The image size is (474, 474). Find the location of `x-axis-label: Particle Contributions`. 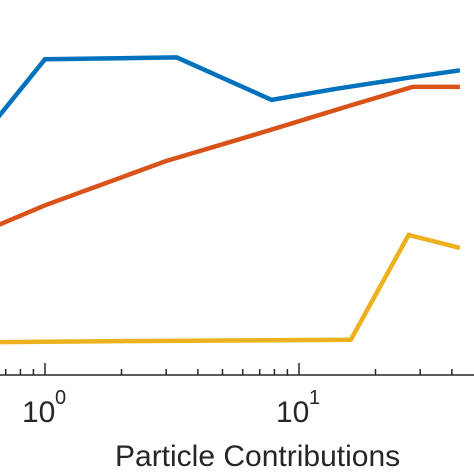

x-axis-label: Particle Contributions is located at coordinates (257, 456).